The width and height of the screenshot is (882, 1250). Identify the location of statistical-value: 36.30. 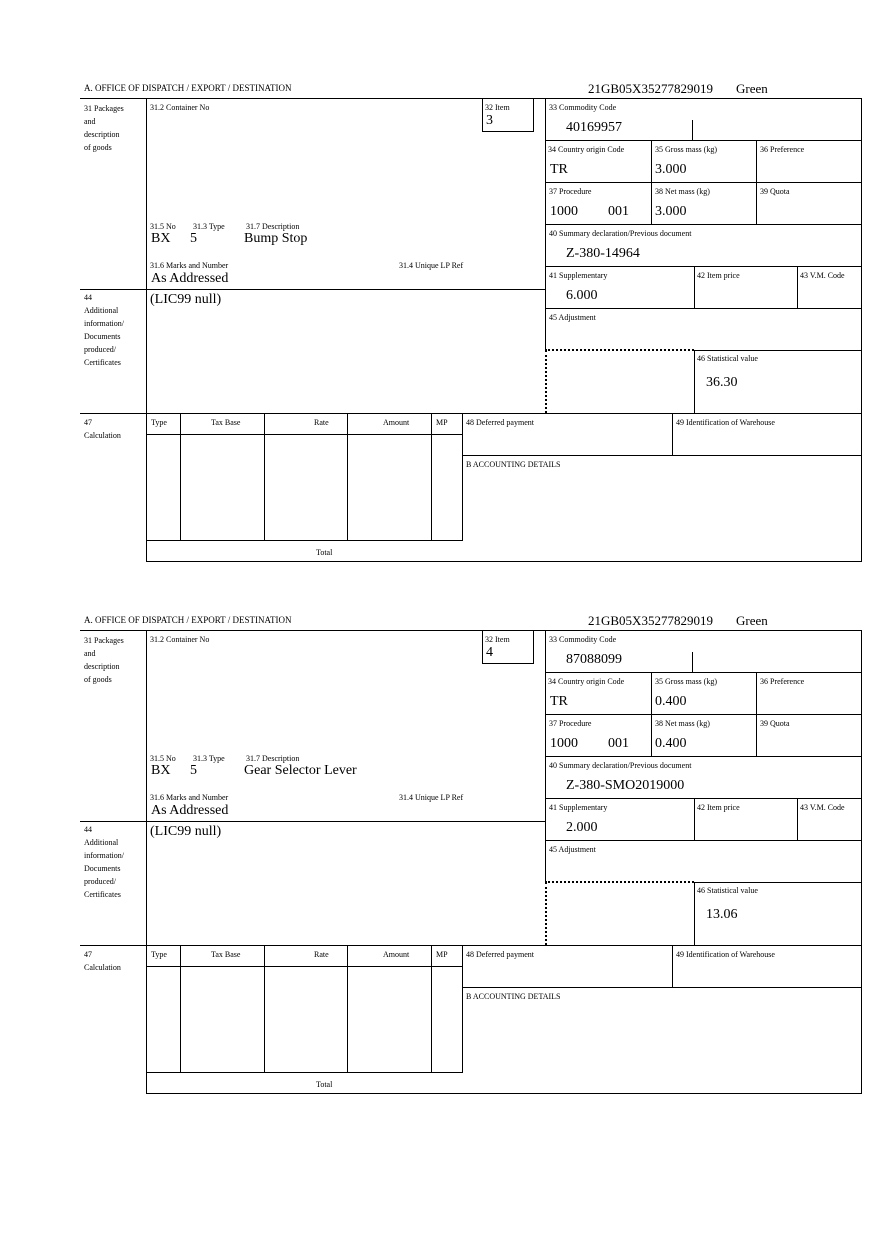
(722, 382).